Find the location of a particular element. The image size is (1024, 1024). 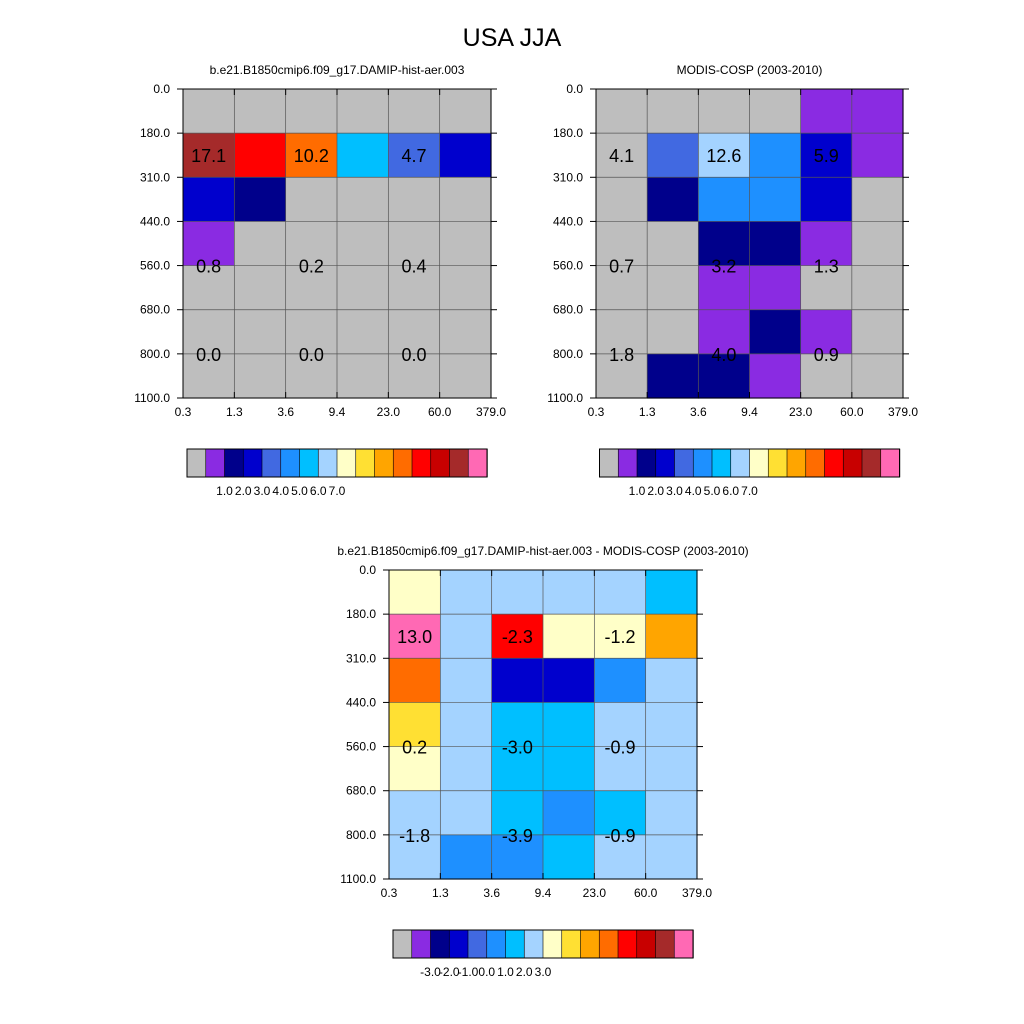

cell-value: 10.2 is located at coordinates (311, 156).